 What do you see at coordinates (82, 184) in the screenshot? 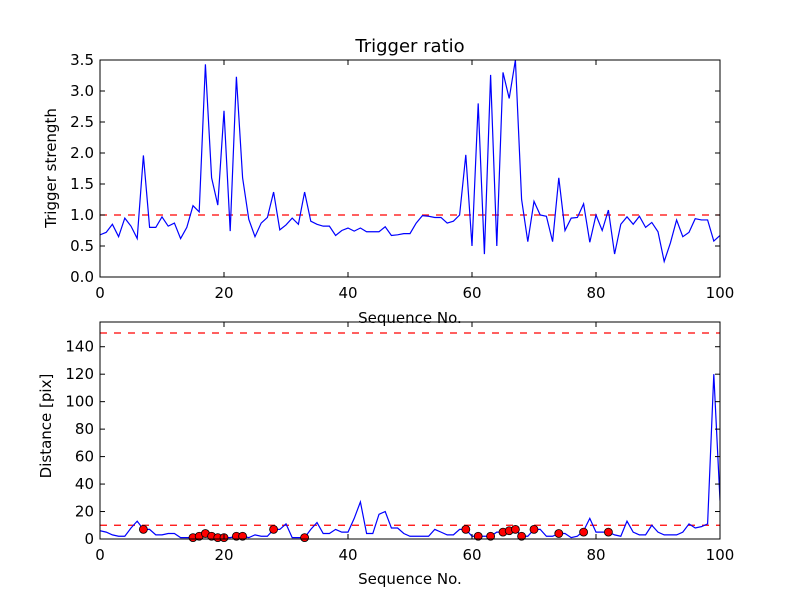
I see `y-tick-label: 1.5` at bounding box center [82, 184].